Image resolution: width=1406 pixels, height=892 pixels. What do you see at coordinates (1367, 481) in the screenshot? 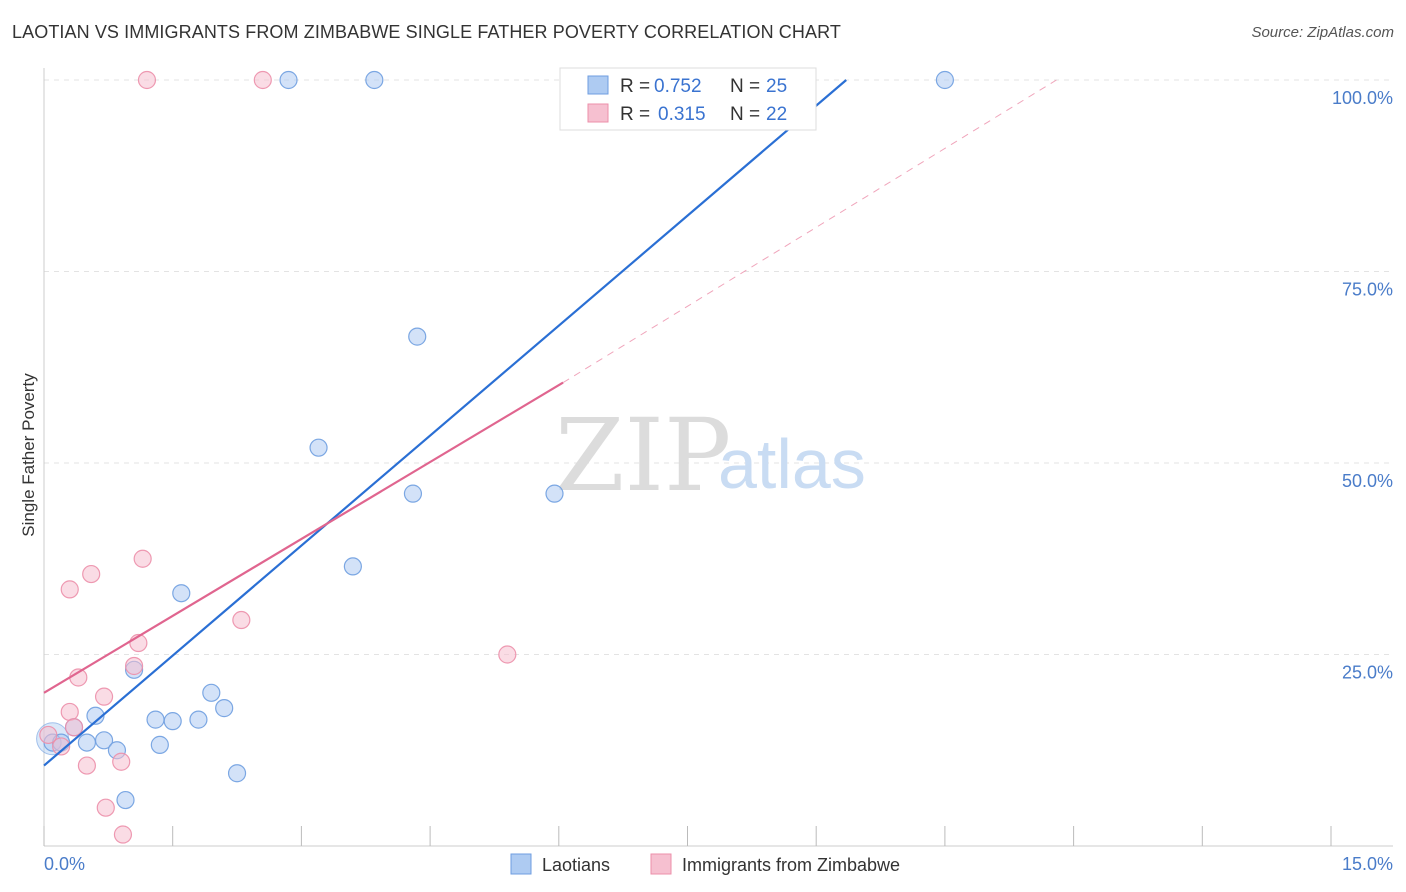
I see `y-tick-label: 50.0%` at bounding box center [1367, 481].